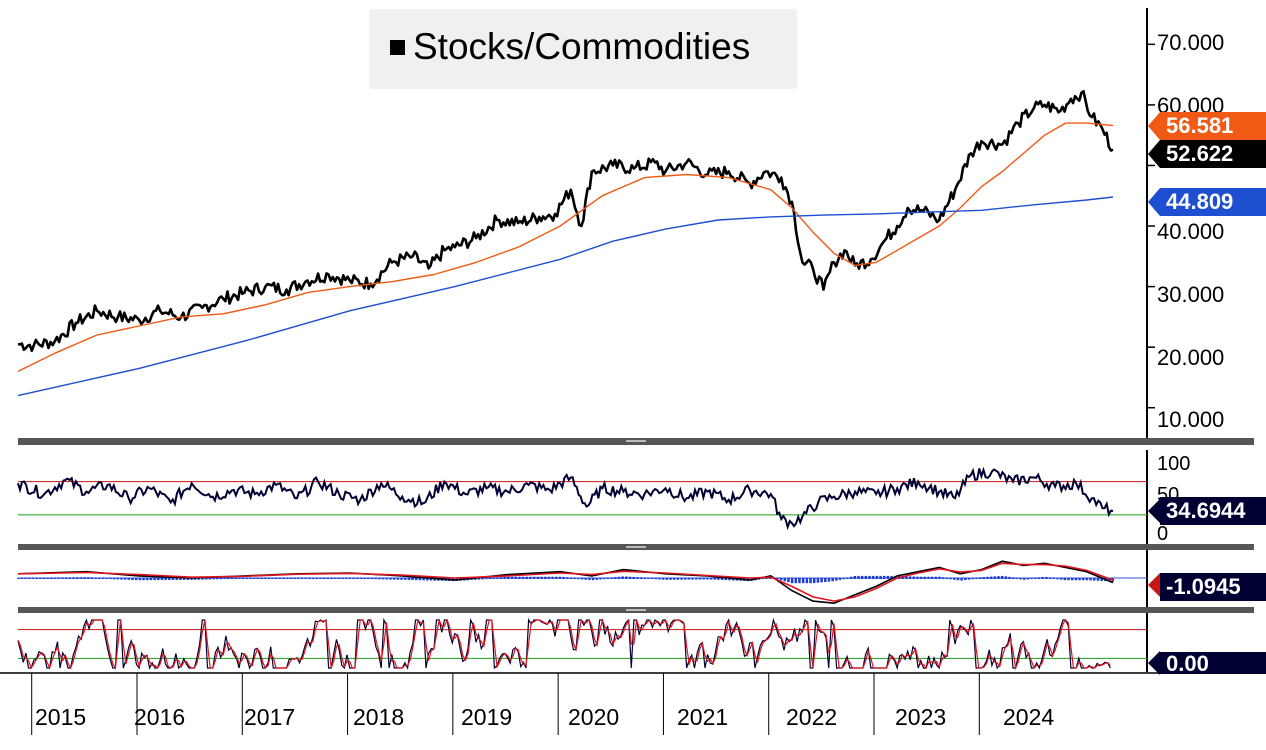 Image resolution: width=1266 pixels, height=750 pixels. I want to click on x-tick-label: 2019, so click(487, 717).